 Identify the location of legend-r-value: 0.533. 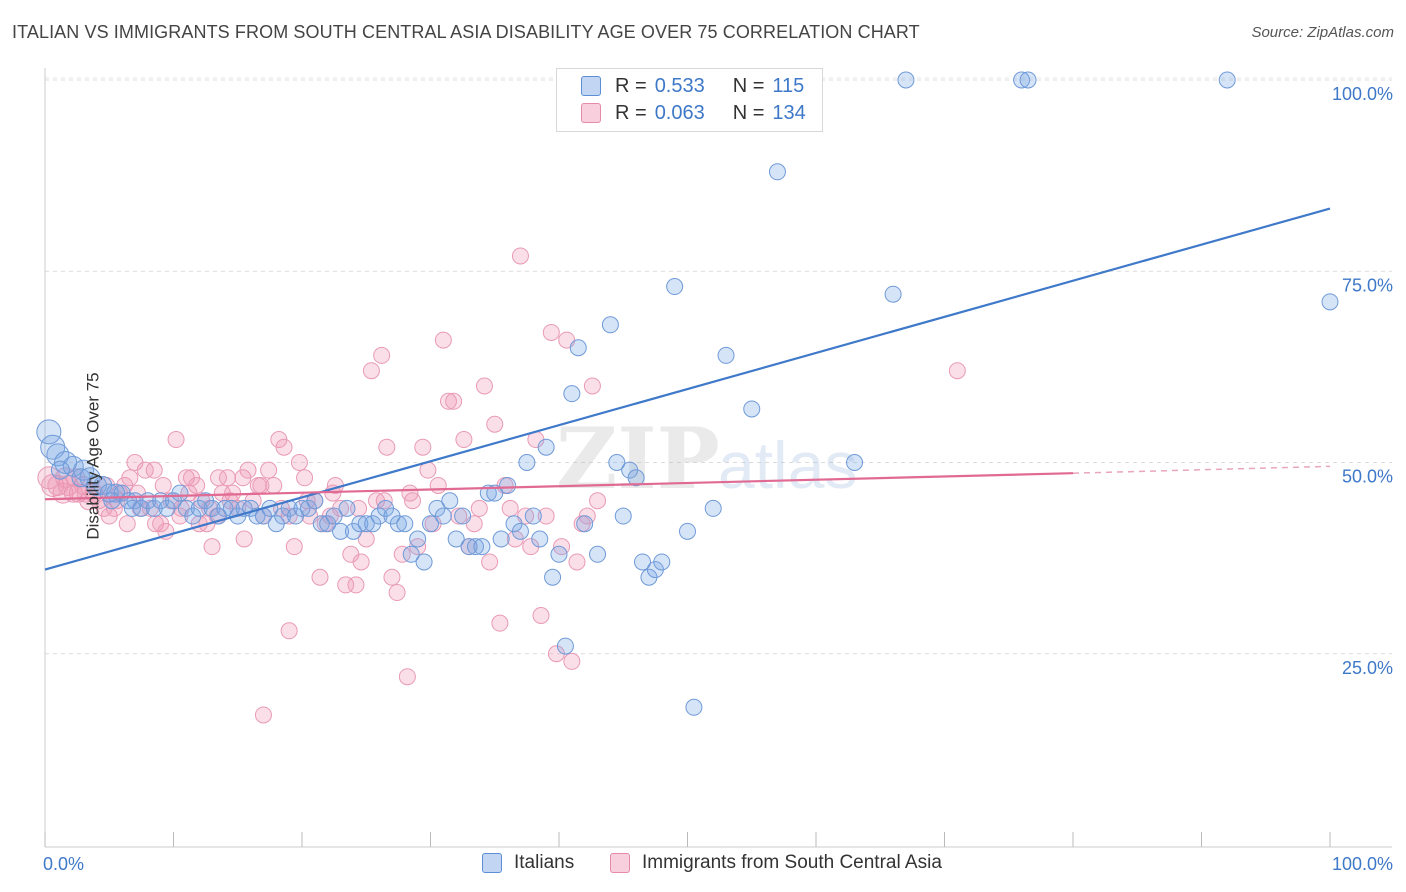
(679, 85).